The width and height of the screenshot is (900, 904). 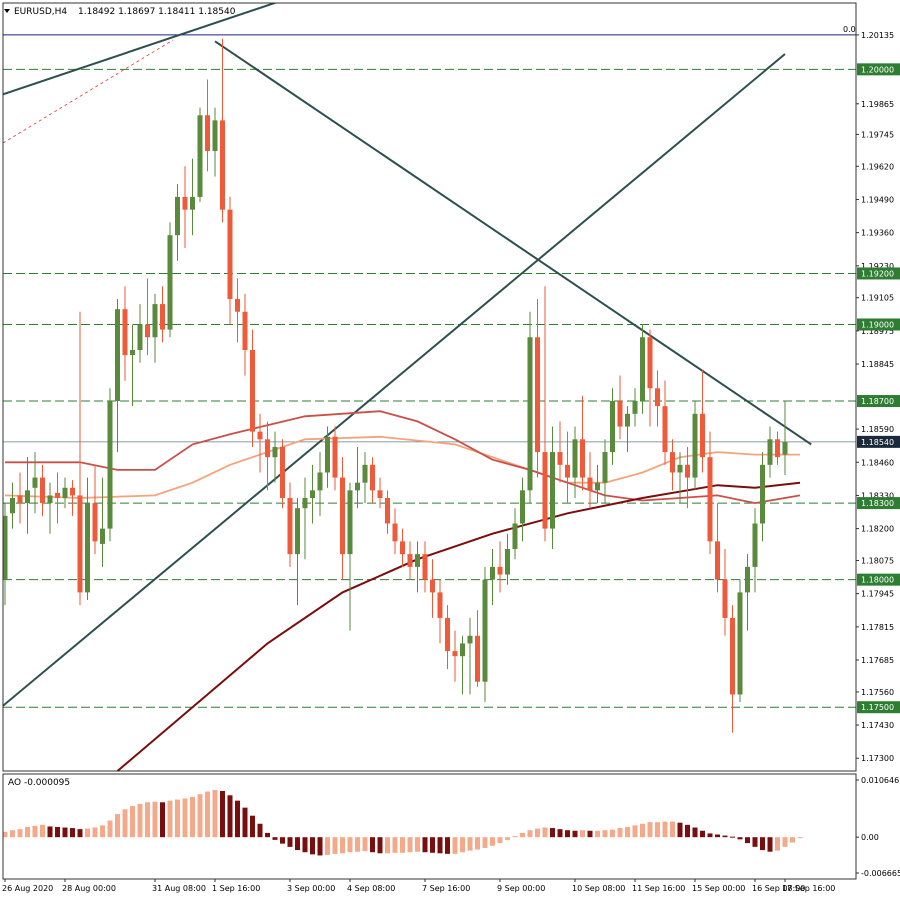 What do you see at coordinates (877, 298) in the screenshot?
I see `price-tick-label: 1.19105` at bounding box center [877, 298].